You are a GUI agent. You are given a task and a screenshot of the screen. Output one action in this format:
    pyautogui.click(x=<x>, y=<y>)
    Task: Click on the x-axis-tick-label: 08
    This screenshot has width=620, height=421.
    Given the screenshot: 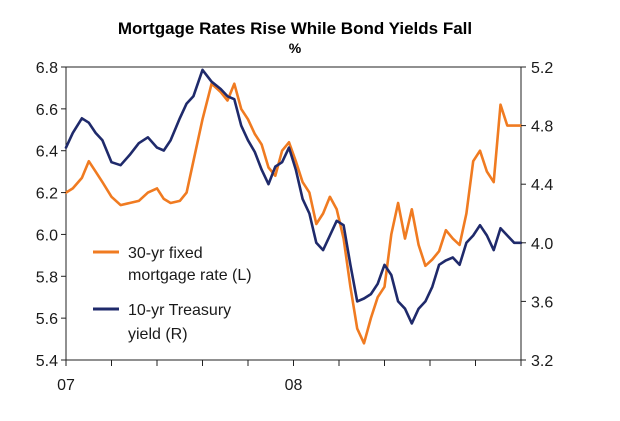 What is the action you would take?
    pyautogui.click(x=294, y=385)
    